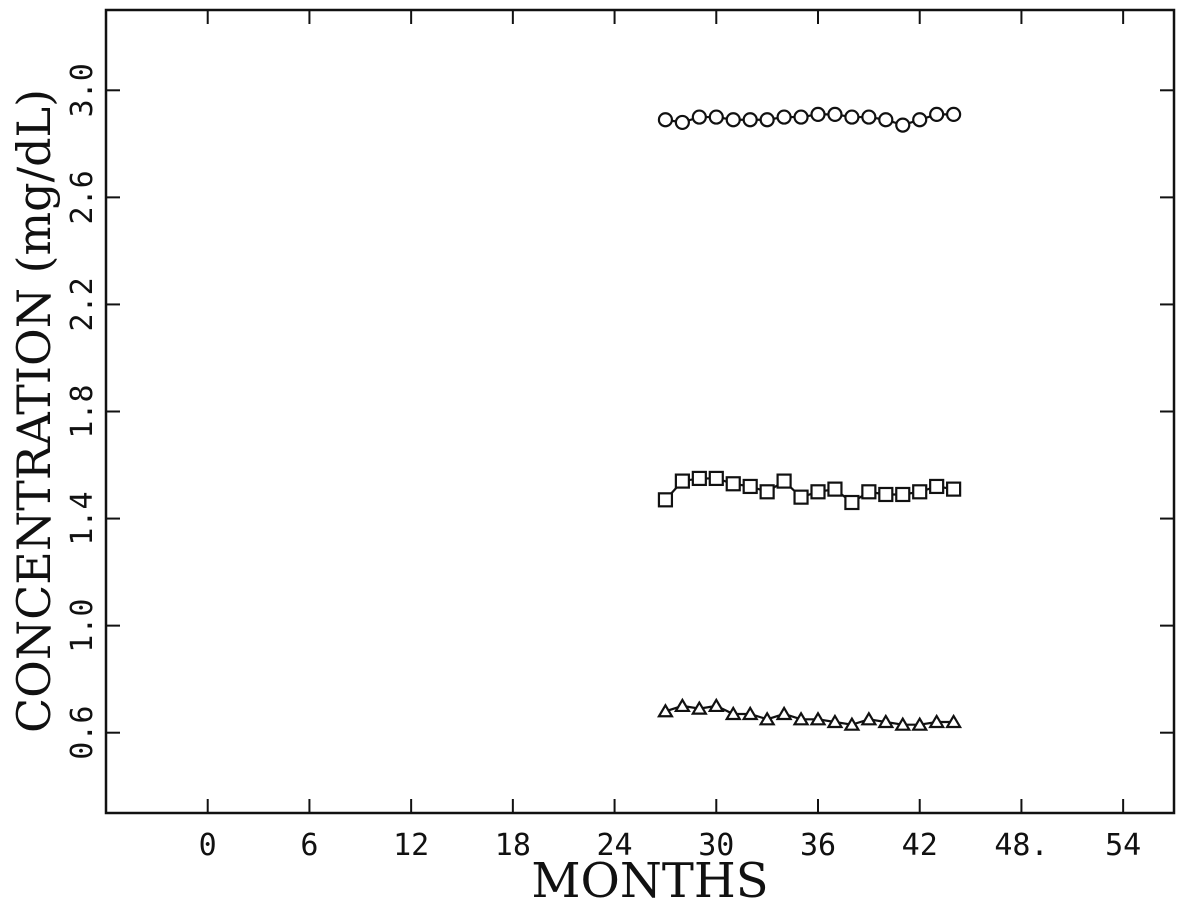 The image size is (1182, 907). I want to click on series-circle, so click(809, 119).